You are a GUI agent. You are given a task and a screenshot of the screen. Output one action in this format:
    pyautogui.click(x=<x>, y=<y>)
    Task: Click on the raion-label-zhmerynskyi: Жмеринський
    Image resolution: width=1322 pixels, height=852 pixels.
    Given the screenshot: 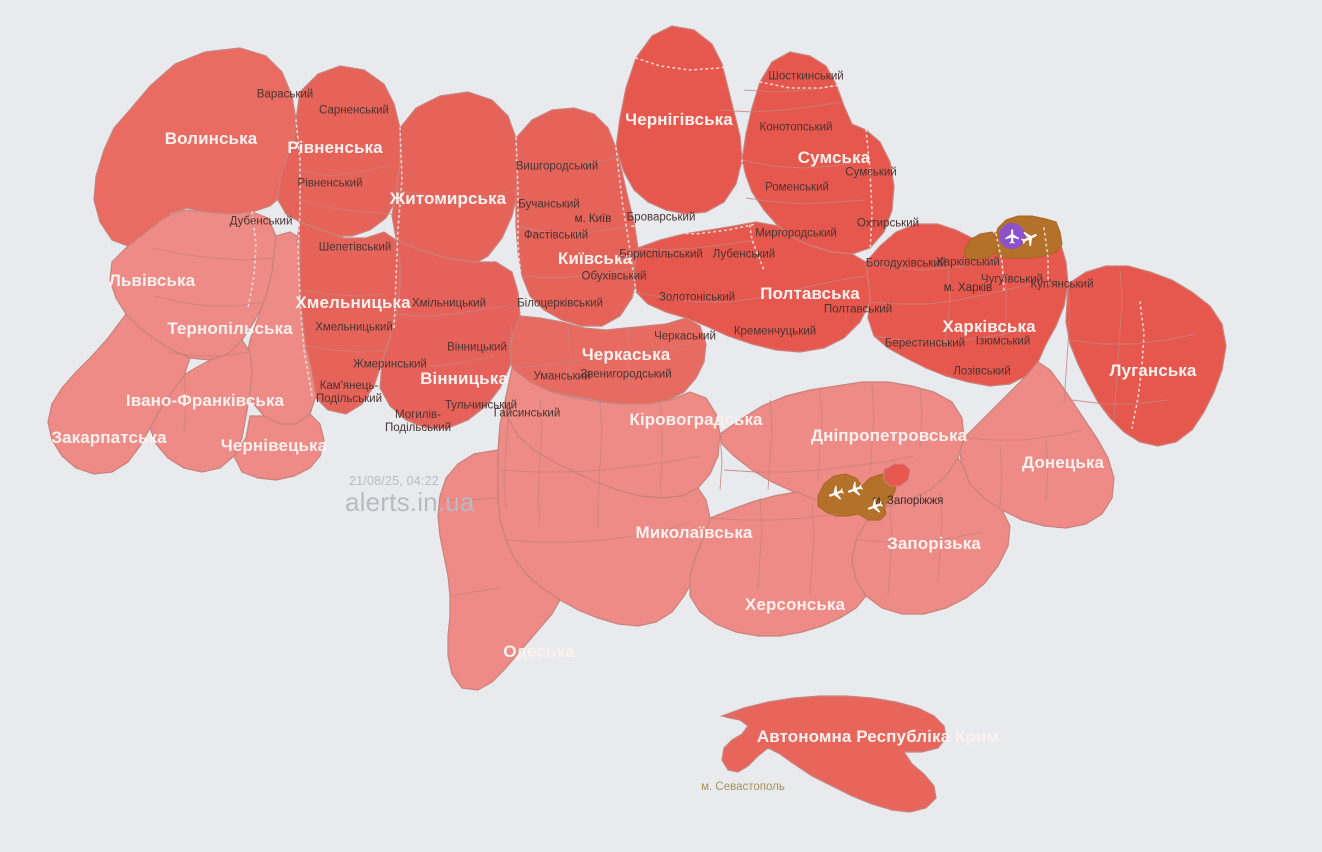 What is the action you would take?
    pyautogui.click(x=390, y=364)
    